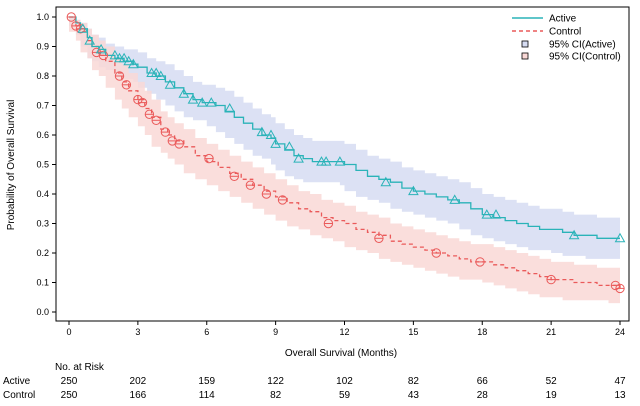  What do you see at coordinates (137, 332) in the screenshot?
I see `x-tick-label: 3` at bounding box center [137, 332].